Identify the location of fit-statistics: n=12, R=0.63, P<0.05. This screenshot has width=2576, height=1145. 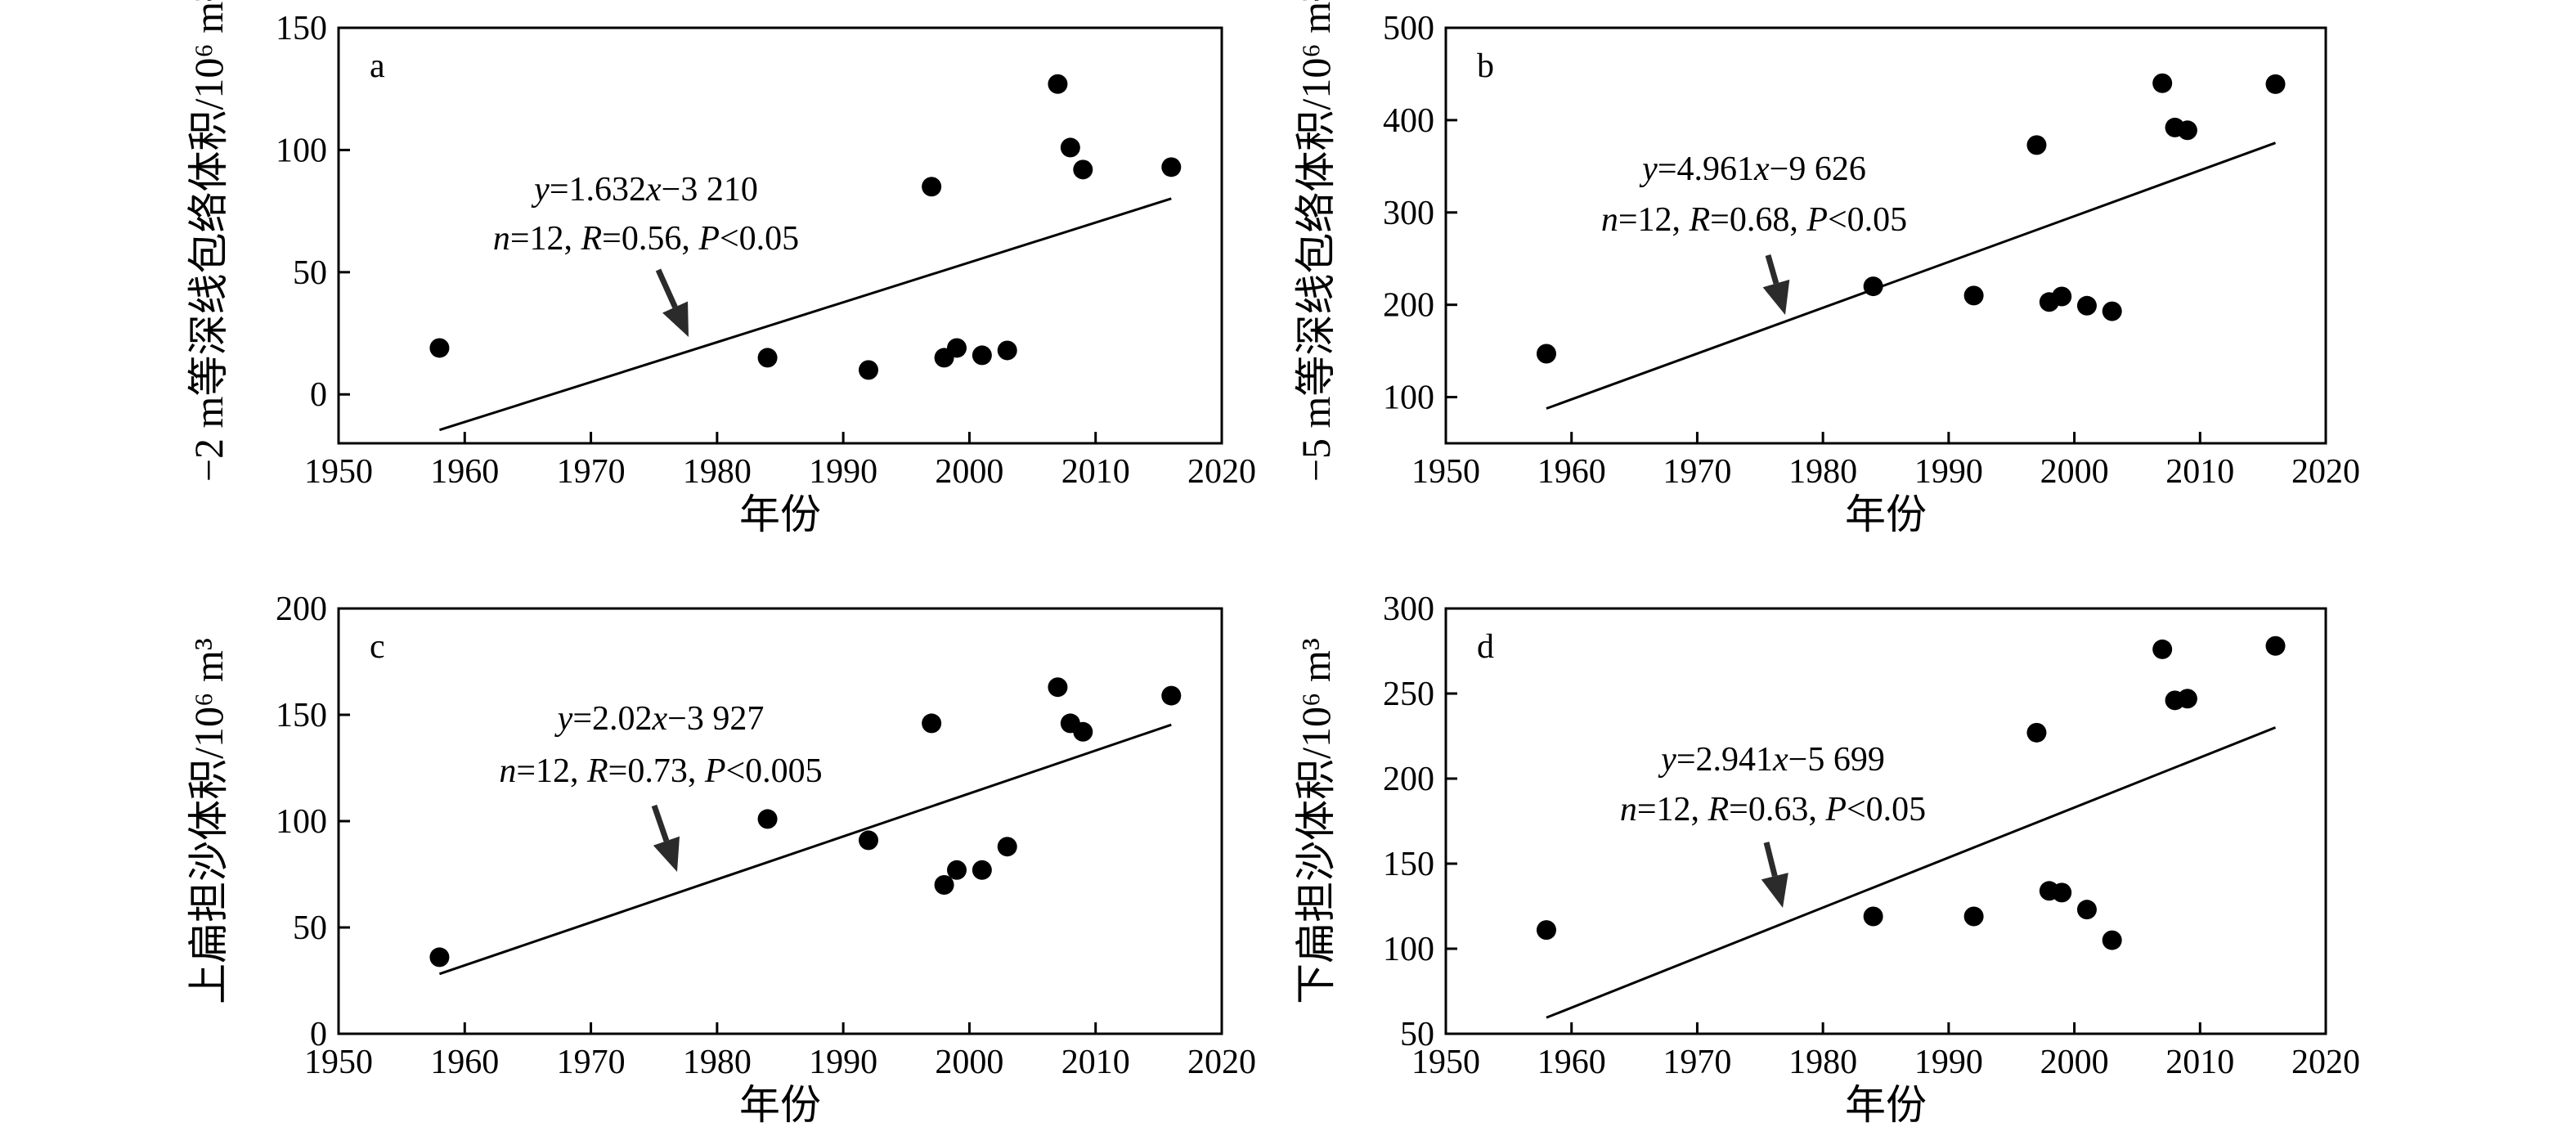
(1773, 809).